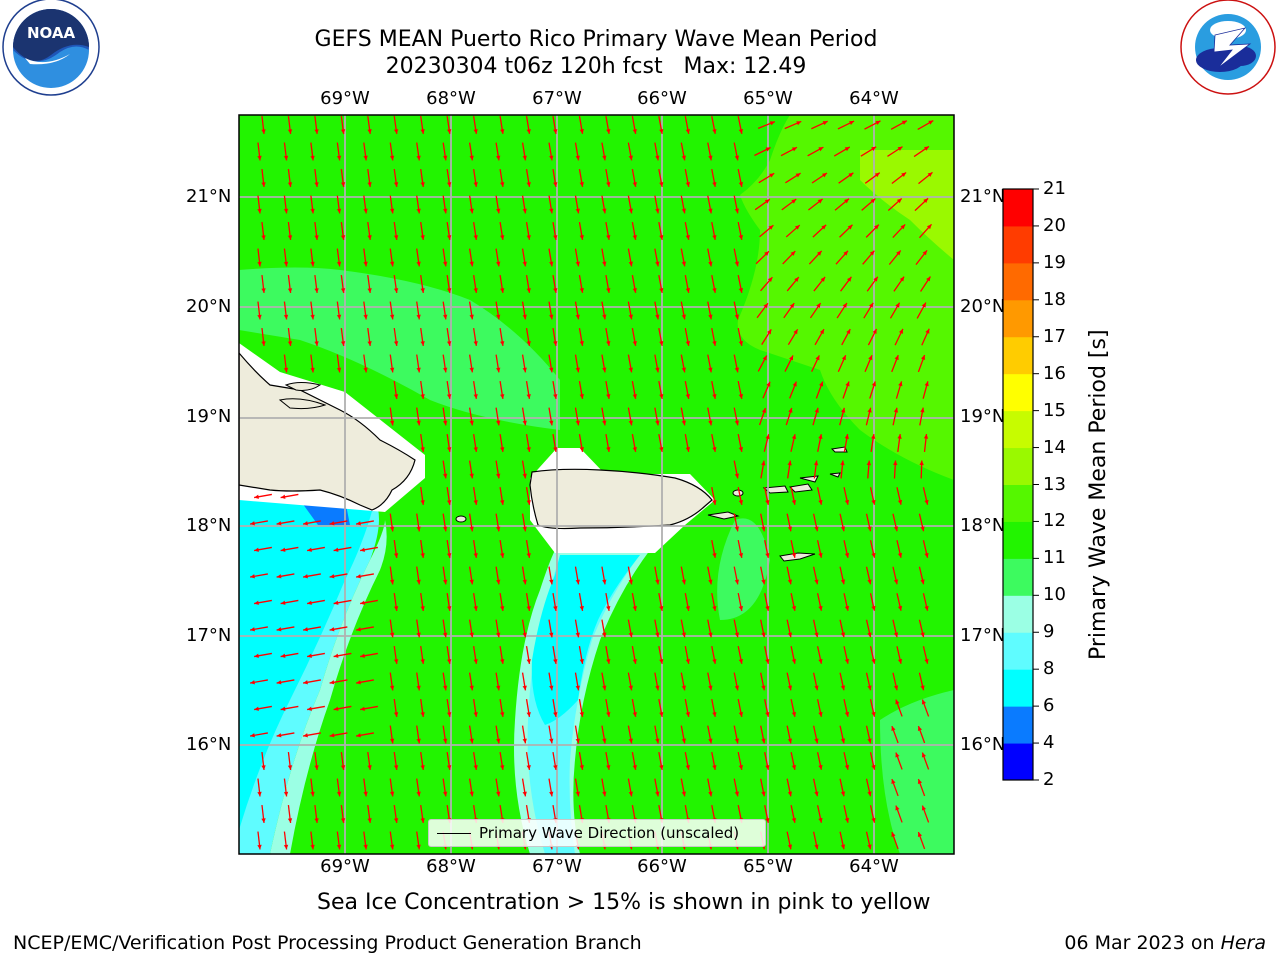 This screenshot has width=1280, height=960. I want to click on island-land, so click(302, 404).